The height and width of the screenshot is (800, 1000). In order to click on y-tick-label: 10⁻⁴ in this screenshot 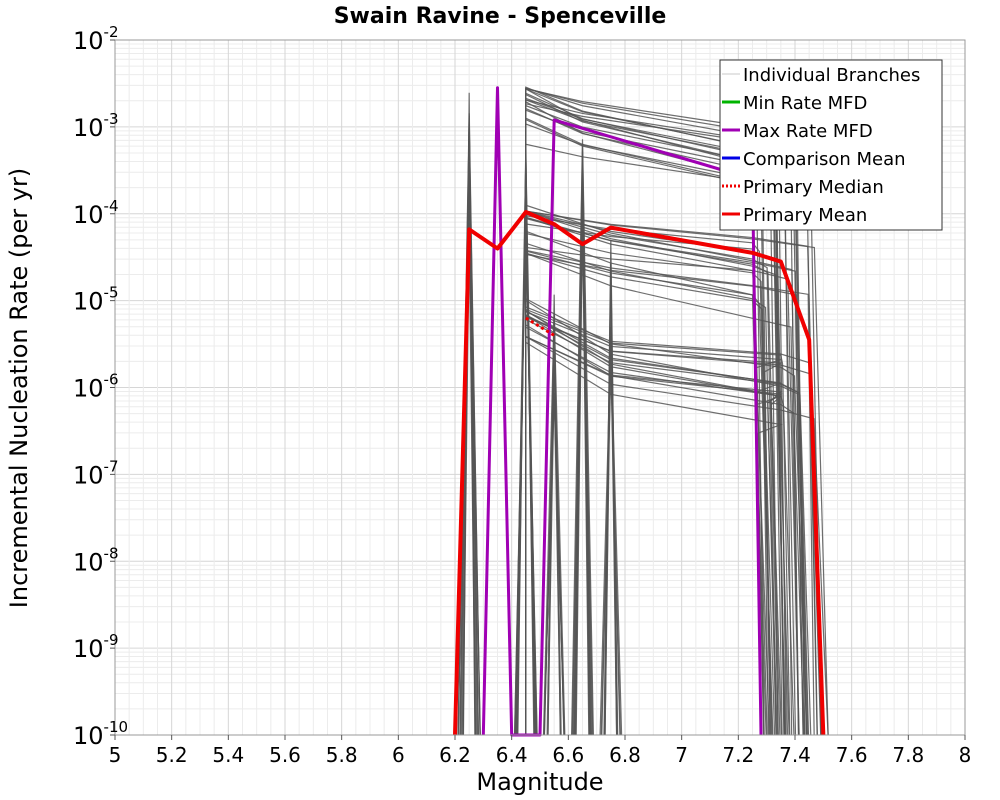, I will do `click(96, 213)`.